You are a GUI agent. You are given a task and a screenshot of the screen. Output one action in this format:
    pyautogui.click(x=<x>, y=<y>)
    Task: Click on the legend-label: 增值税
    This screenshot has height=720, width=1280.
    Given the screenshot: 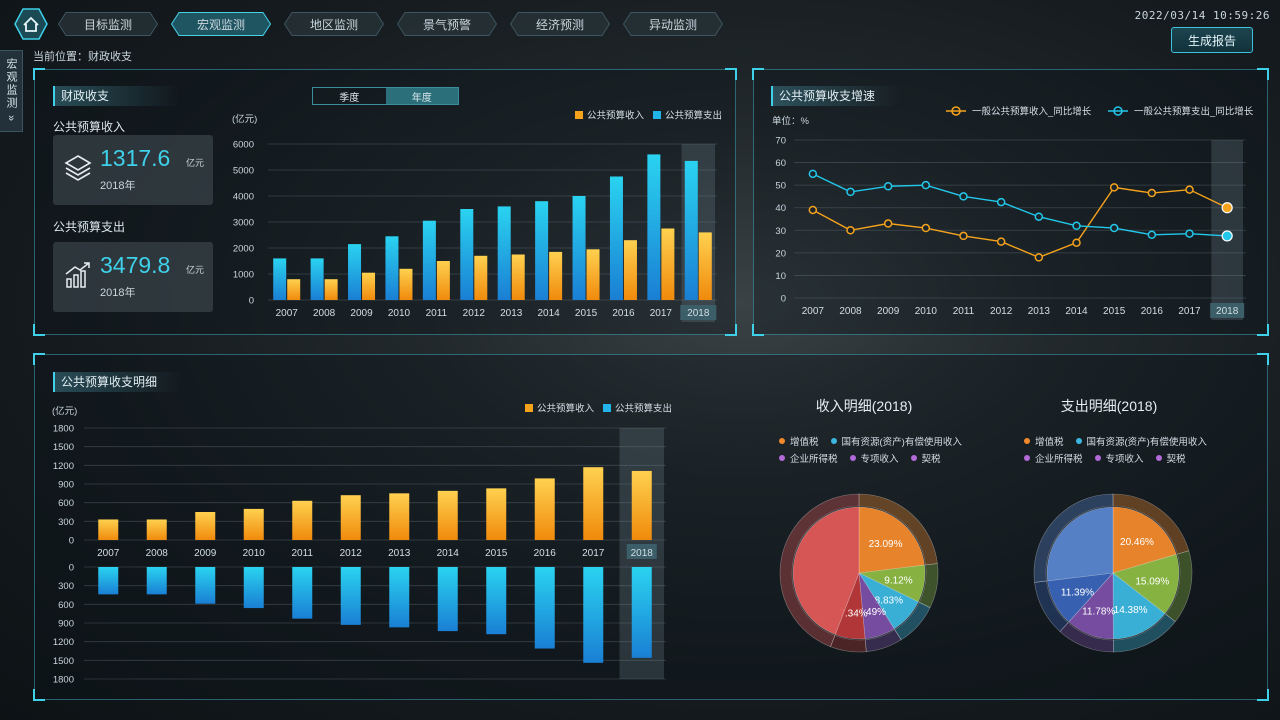 What is the action you would take?
    pyautogui.click(x=804, y=442)
    